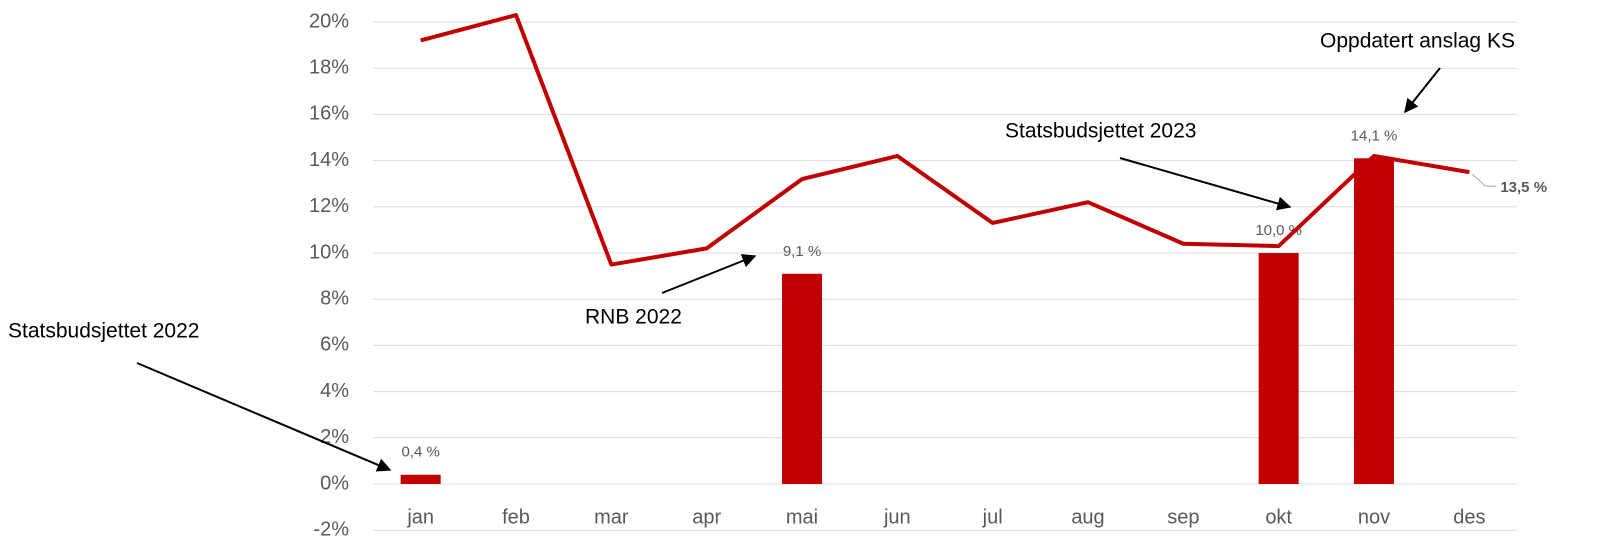 Image resolution: width=1598 pixels, height=546 pixels. What do you see at coordinates (1374, 517) in the screenshot?
I see `x-tick-label: nov` at bounding box center [1374, 517].